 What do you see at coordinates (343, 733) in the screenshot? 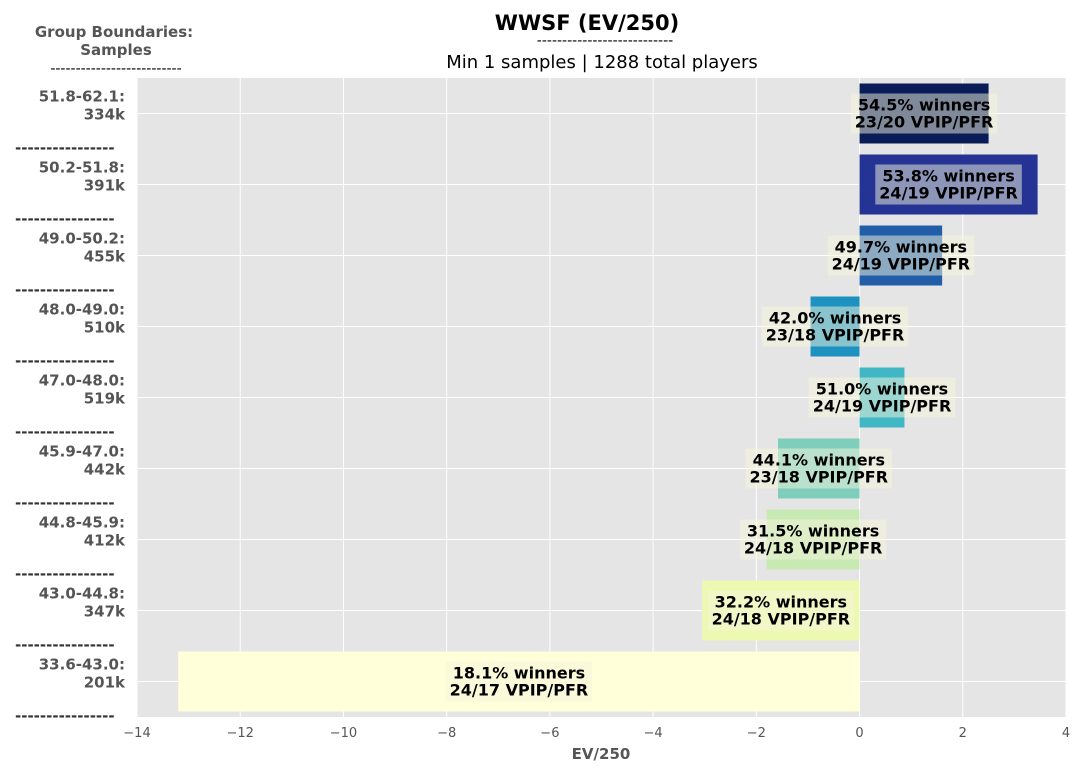
I see `x-tick-label: −10` at bounding box center [343, 733].